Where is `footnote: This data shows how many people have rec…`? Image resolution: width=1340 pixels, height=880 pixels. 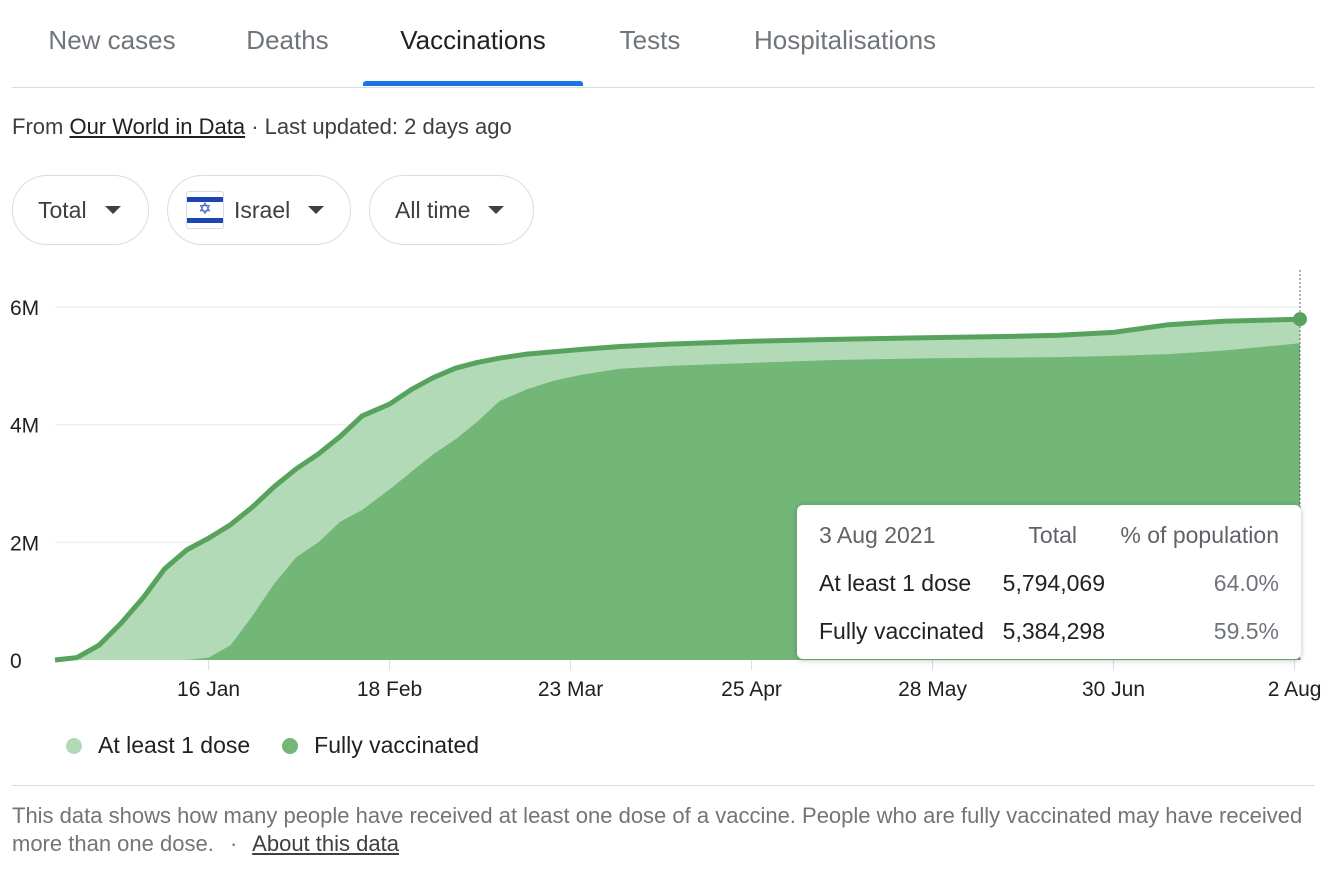 footnote: This data shows how many people have rec… is located at coordinates (662, 830).